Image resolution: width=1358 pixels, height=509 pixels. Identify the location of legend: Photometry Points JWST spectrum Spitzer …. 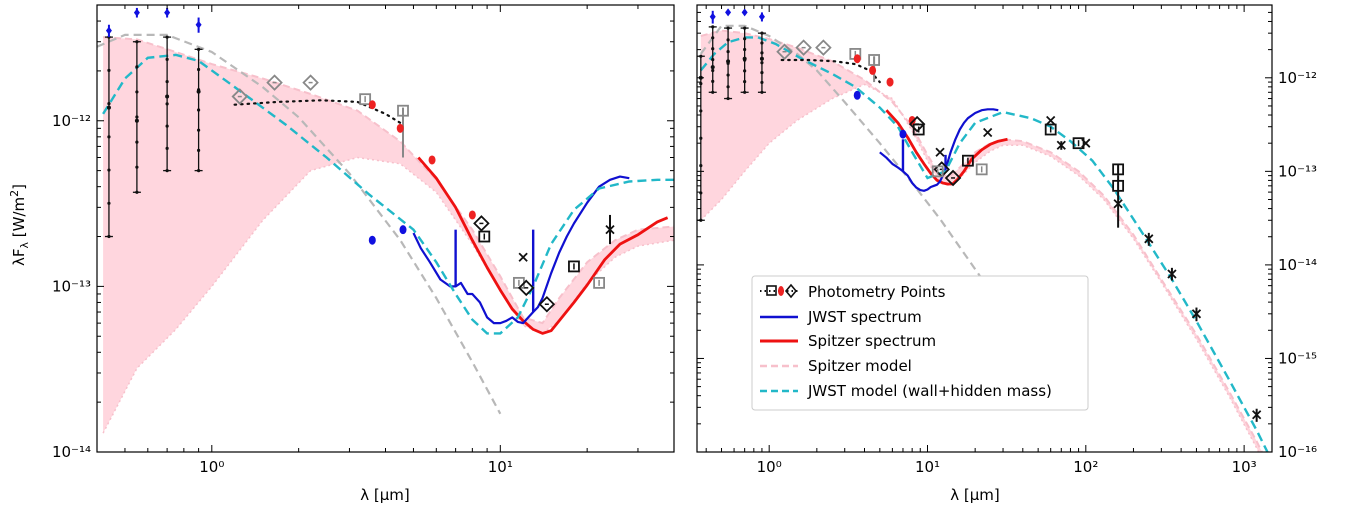
(920, 343).